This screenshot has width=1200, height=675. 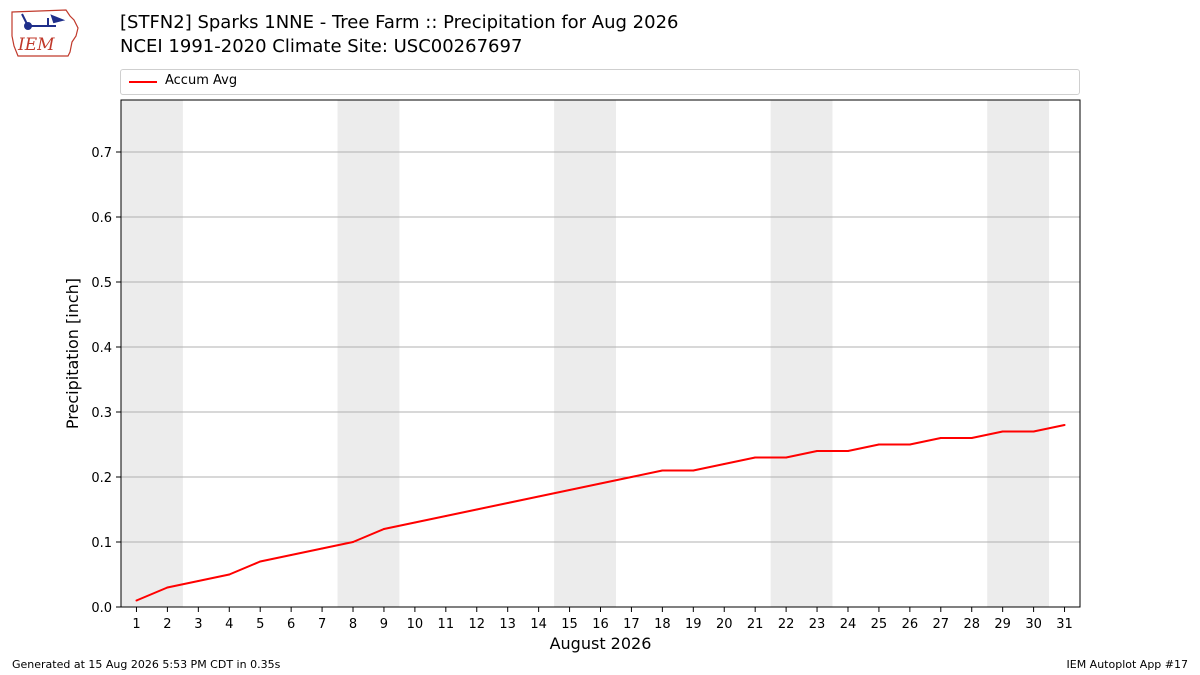 I want to click on x-tick-label: 19, so click(x=693, y=624).